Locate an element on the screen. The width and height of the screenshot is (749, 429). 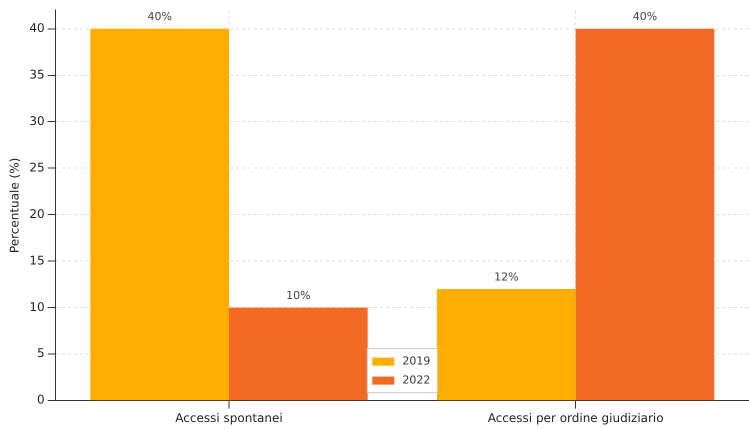
y-axis-title: Percentuale (%) is located at coordinates (14, 206).